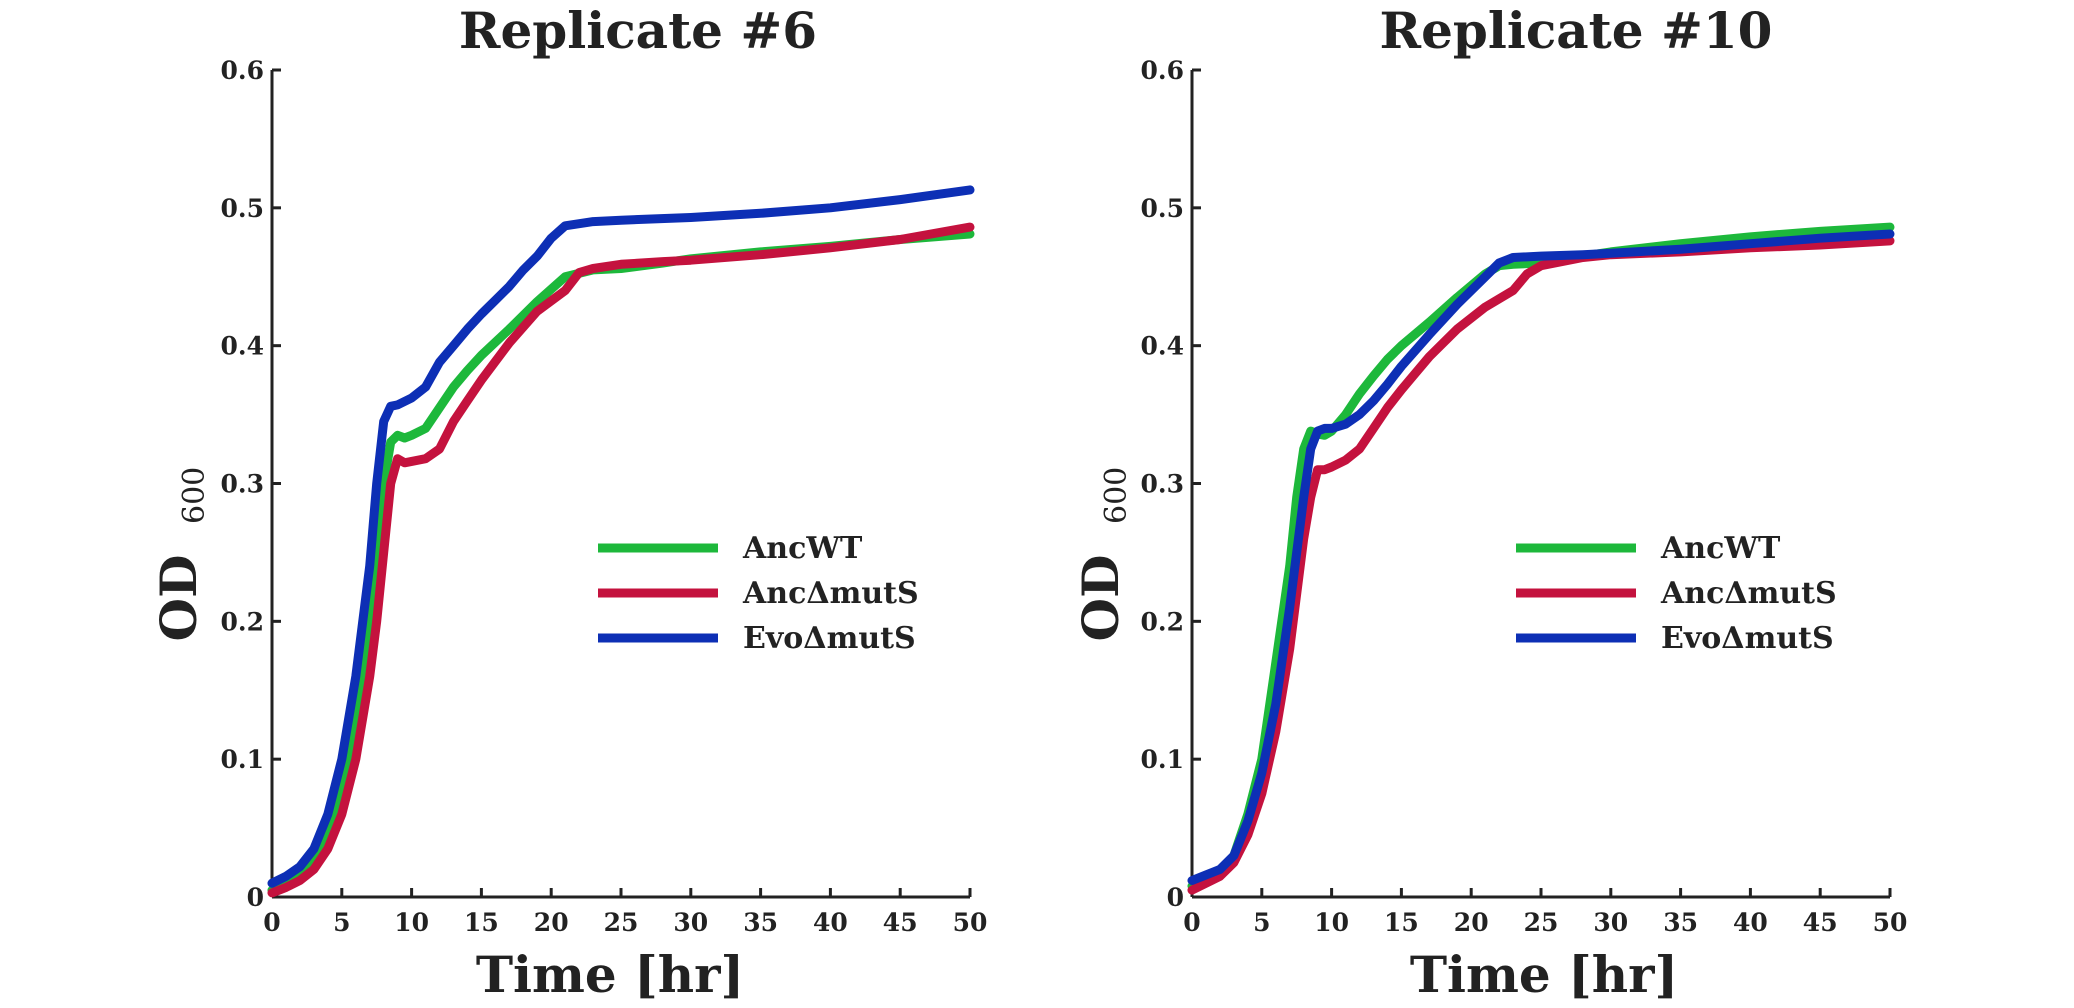  What do you see at coordinates (638, 30) in the screenshot?
I see `chart-title: Replicate #6` at bounding box center [638, 30].